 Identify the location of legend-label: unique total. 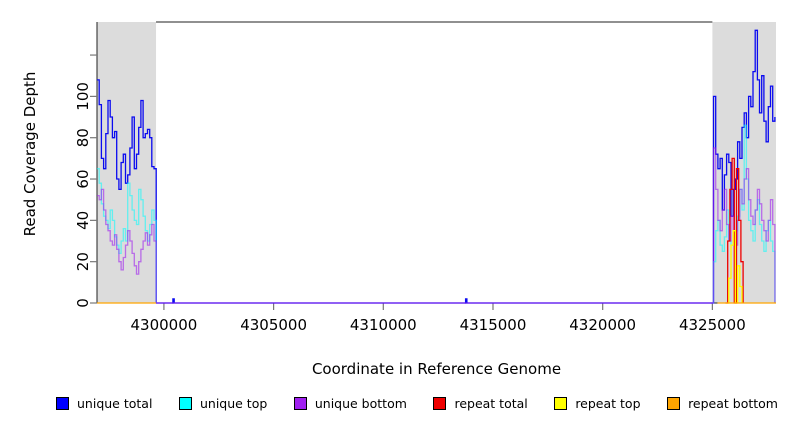
(115, 403).